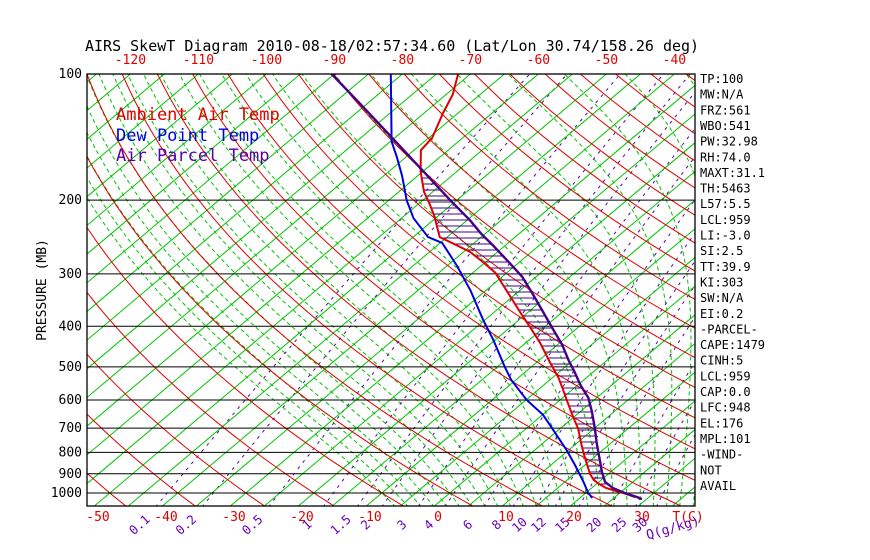 The width and height of the screenshot is (870, 560). Describe the element at coordinates (725, 439) in the screenshot. I see `stat-line: MPL:101` at that location.